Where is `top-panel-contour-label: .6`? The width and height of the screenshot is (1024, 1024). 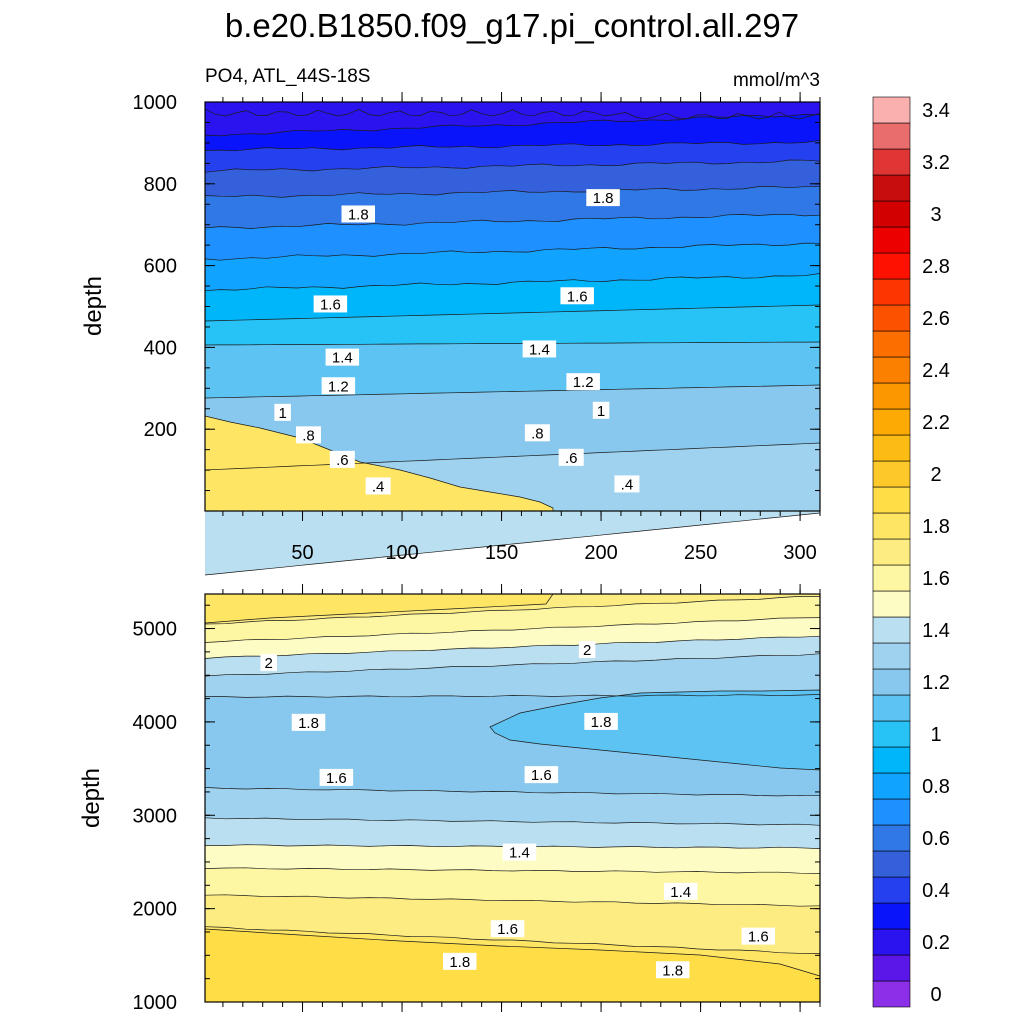
top-panel-contour-label: .6 is located at coordinates (342, 460).